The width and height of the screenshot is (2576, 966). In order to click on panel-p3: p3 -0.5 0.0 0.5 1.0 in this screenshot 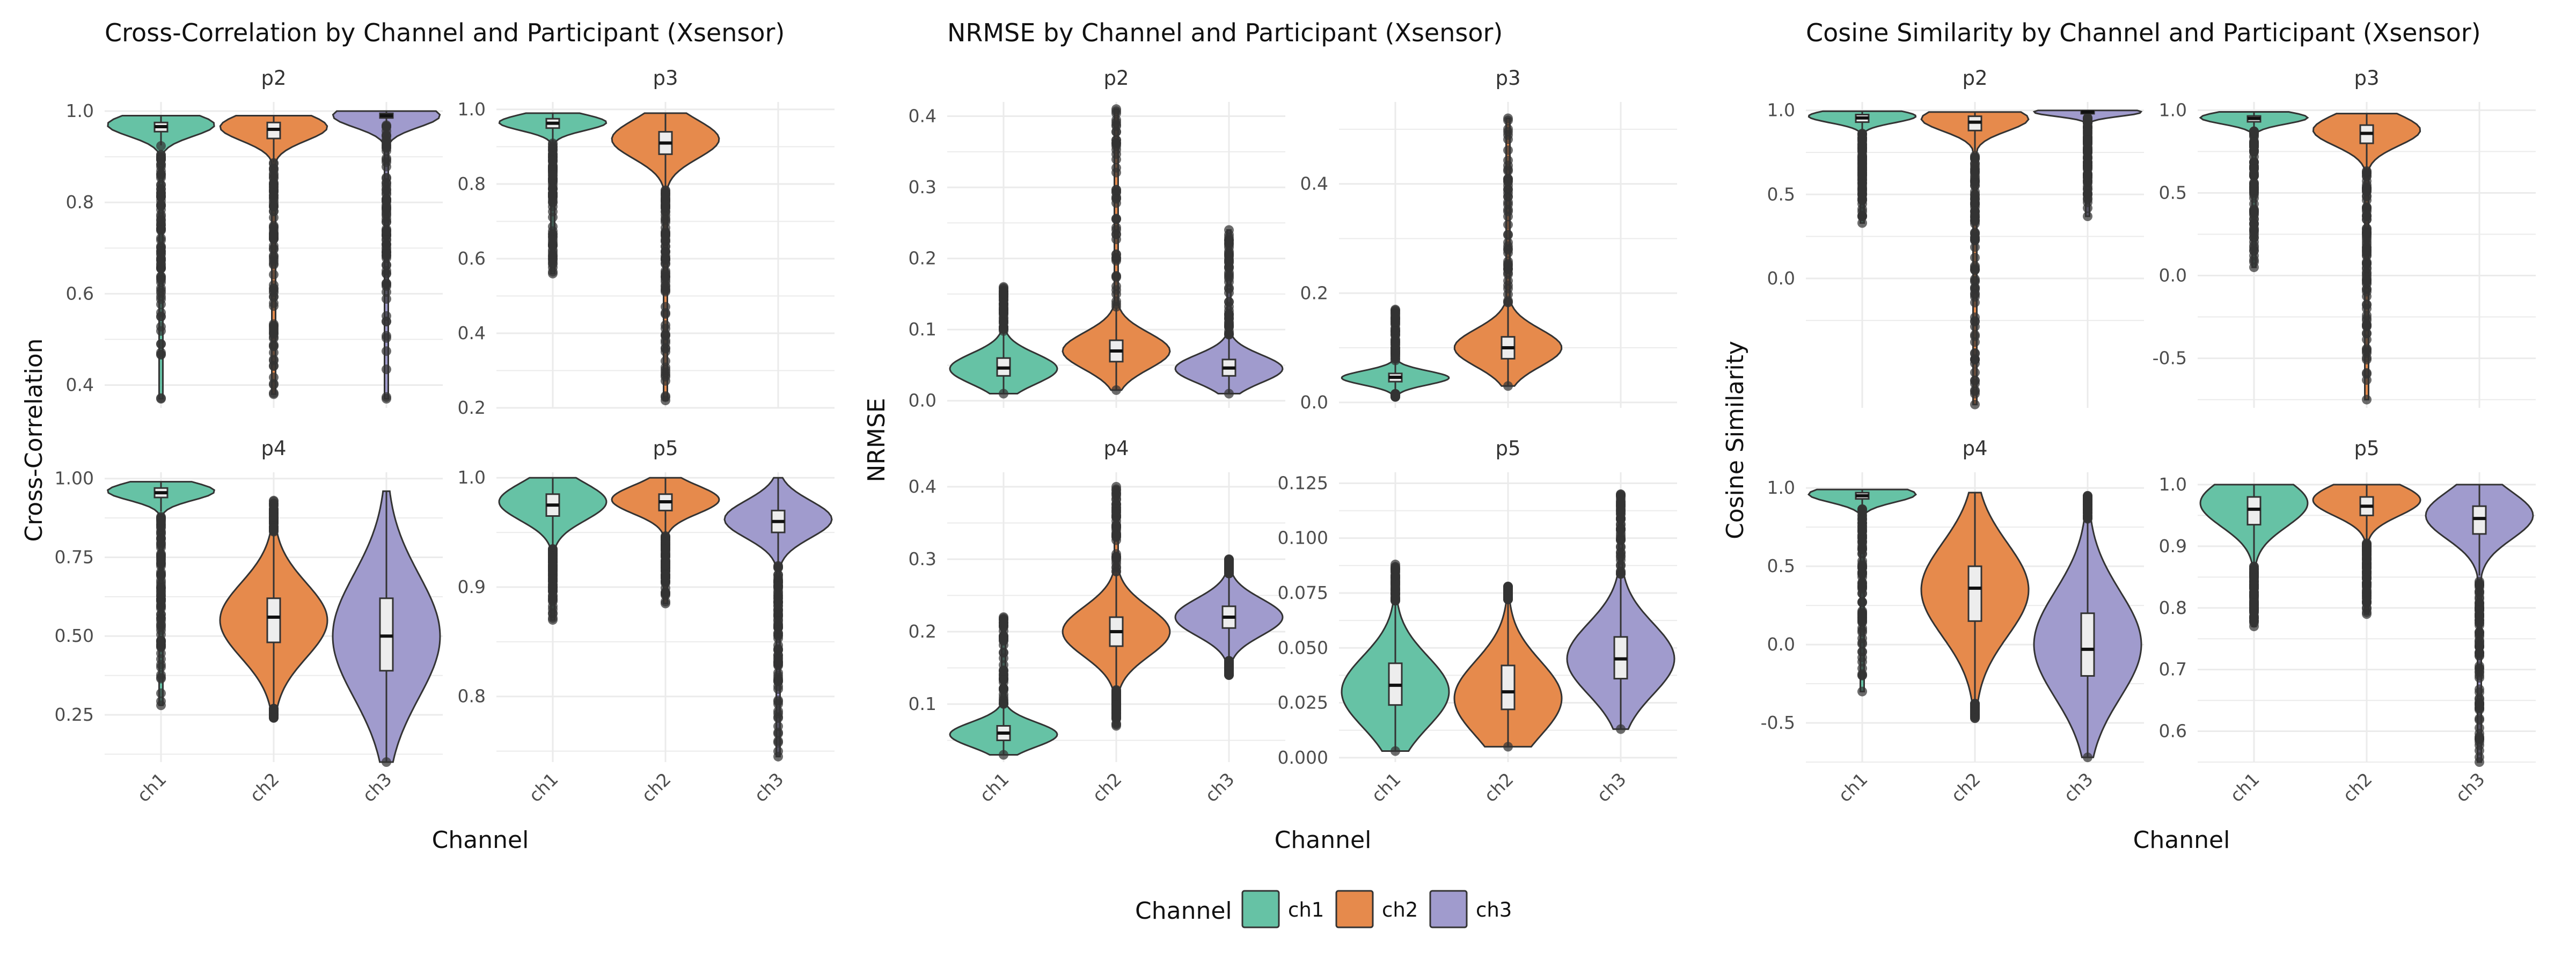, I will do `click(2344, 237)`.